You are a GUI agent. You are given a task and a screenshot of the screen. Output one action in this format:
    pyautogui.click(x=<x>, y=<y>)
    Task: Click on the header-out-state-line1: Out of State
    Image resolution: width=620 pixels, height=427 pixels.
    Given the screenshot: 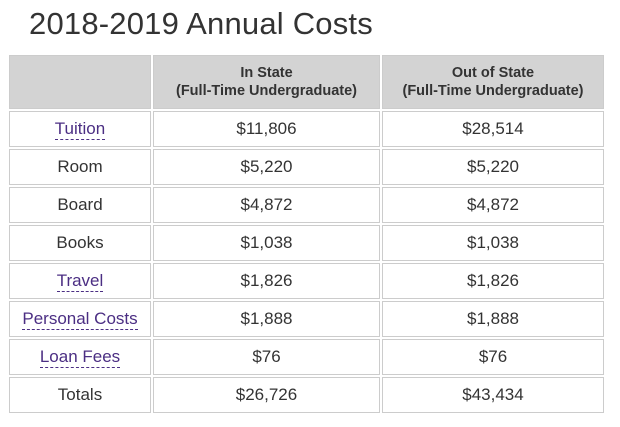 What is the action you would take?
    pyautogui.click(x=493, y=73)
    